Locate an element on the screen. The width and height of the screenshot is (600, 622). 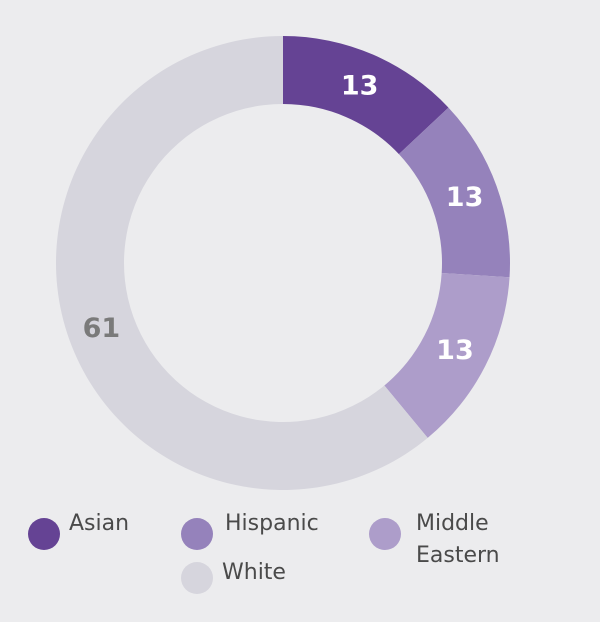
legend-label-white: White is located at coordinates (254, 572).